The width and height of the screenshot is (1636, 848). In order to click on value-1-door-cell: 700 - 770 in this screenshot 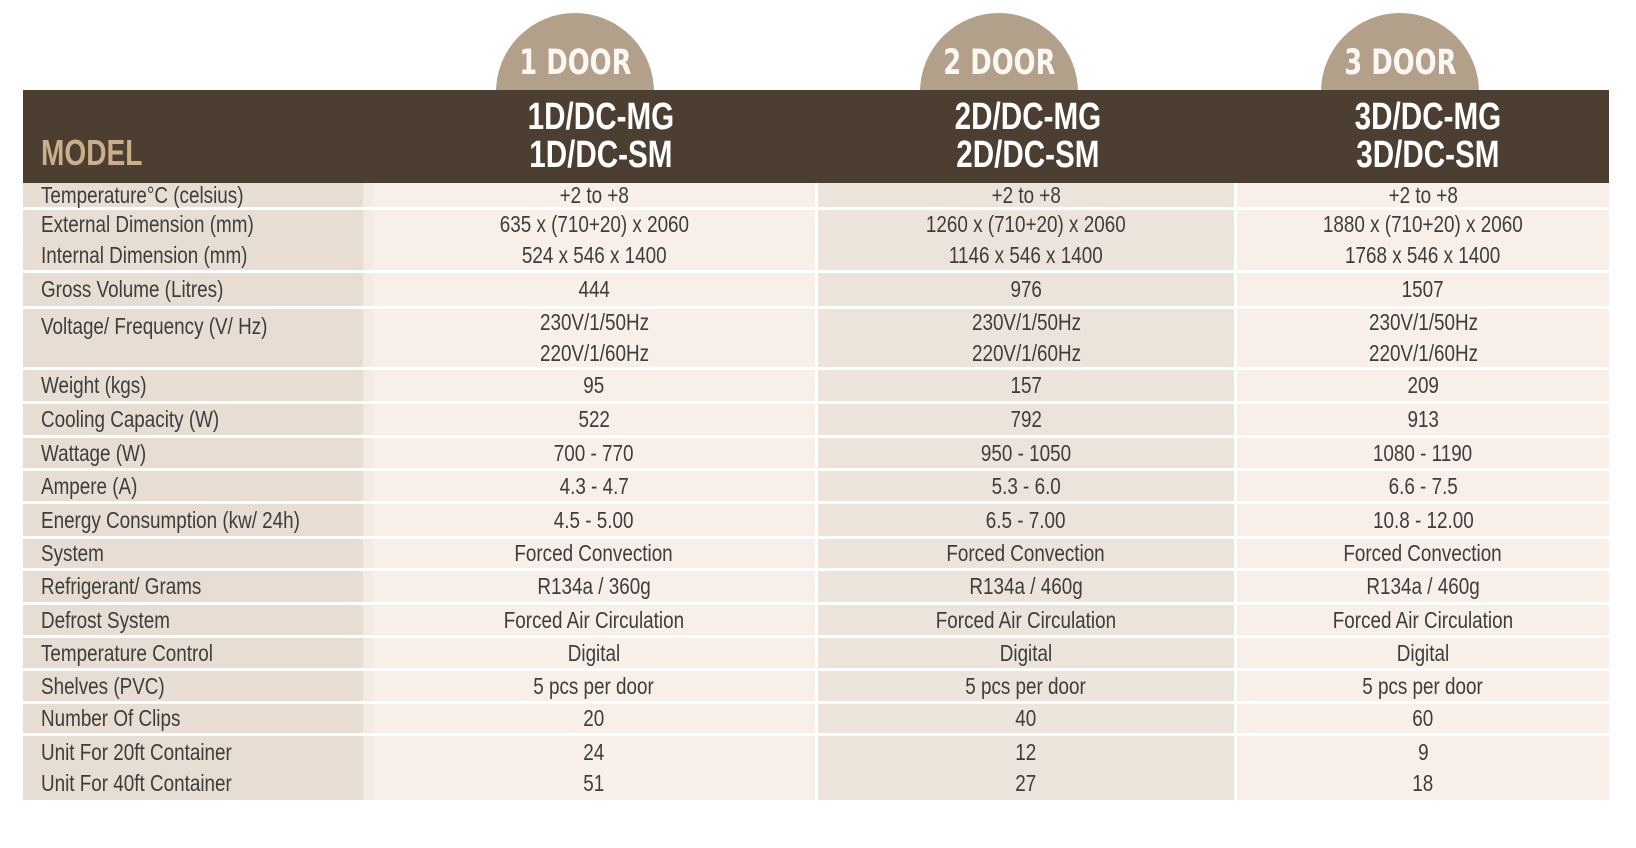, I will do `click(594, 453)`.